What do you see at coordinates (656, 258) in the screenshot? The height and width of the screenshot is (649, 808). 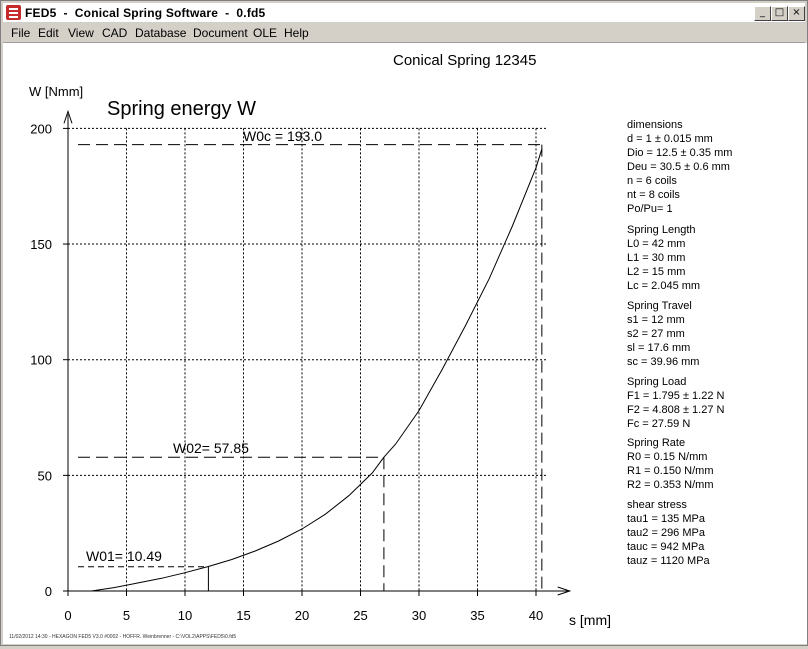 I see `length-l1: L1 = 30 mm` at bounding box center [656, 258].